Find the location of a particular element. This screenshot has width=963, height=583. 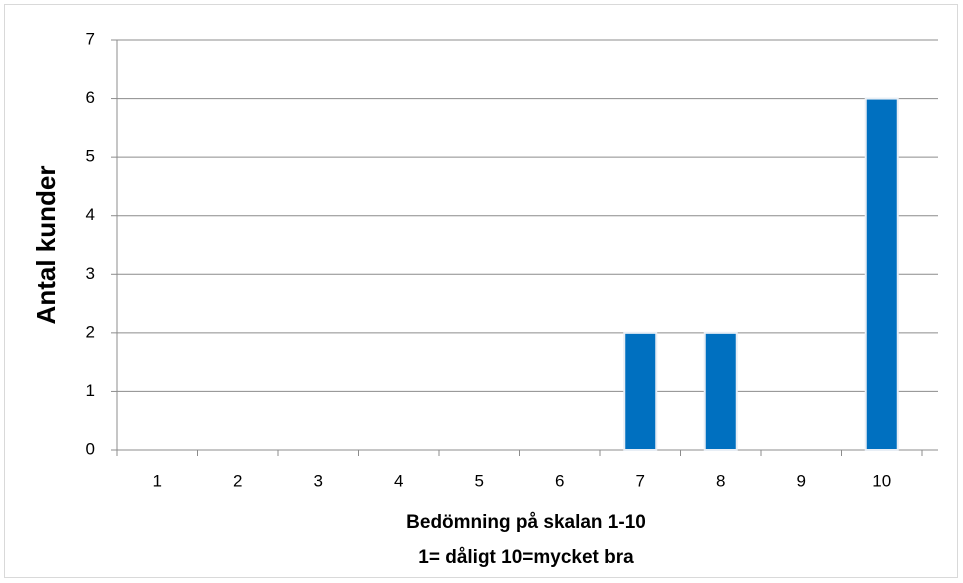

y-tick-label: 3 is located at coordinates (90, 273).